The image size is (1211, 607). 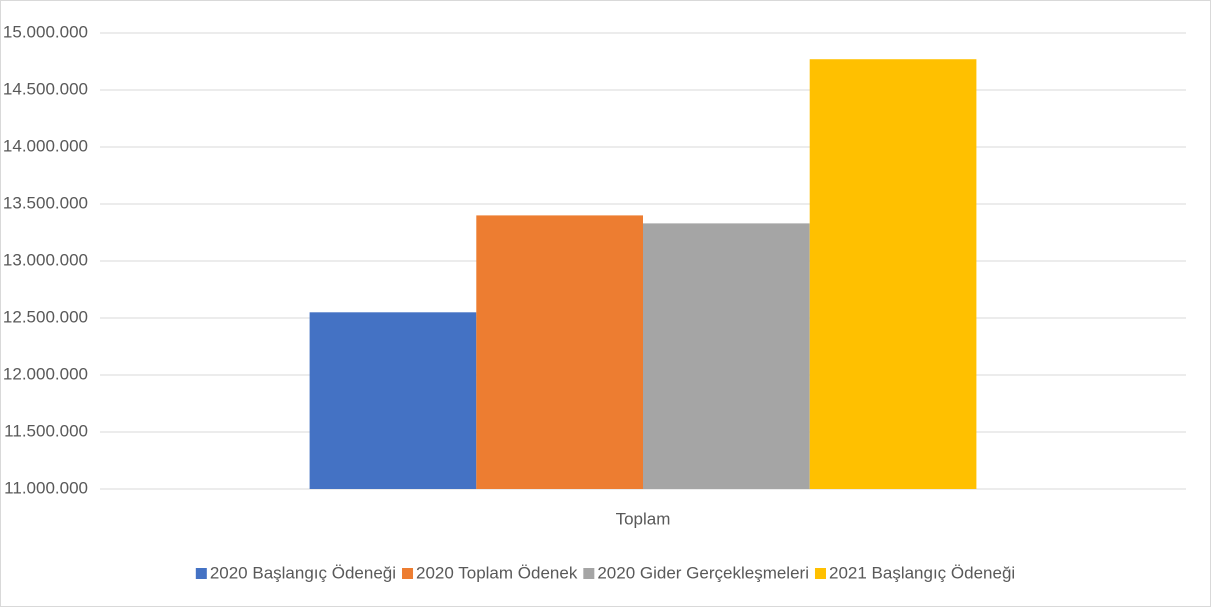 What do you see at coordinates (922, 572) in the screenshot?
I see `legend-label: 2021 Başlangıç Ödeneği` at bounding box center [922, 572].